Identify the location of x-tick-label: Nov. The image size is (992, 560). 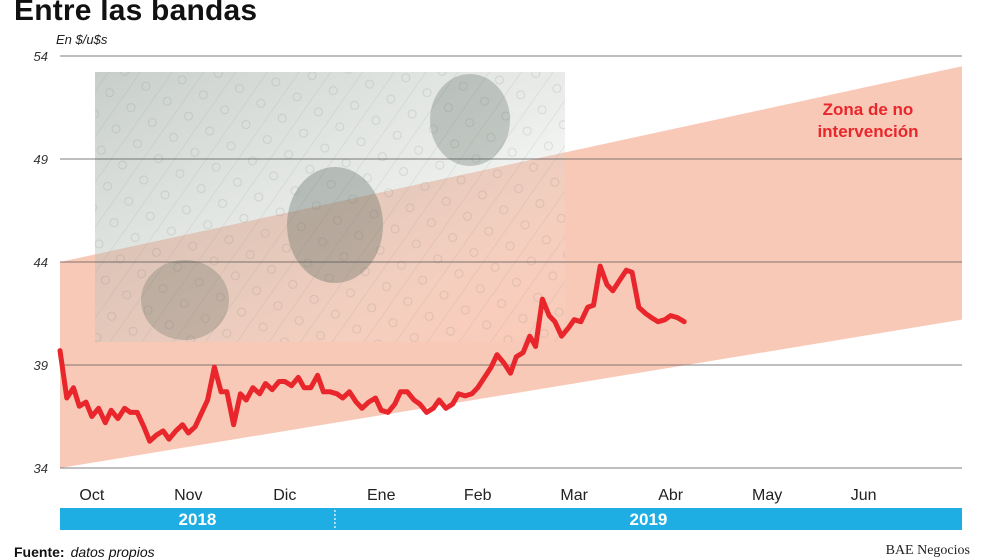
(188, 495).